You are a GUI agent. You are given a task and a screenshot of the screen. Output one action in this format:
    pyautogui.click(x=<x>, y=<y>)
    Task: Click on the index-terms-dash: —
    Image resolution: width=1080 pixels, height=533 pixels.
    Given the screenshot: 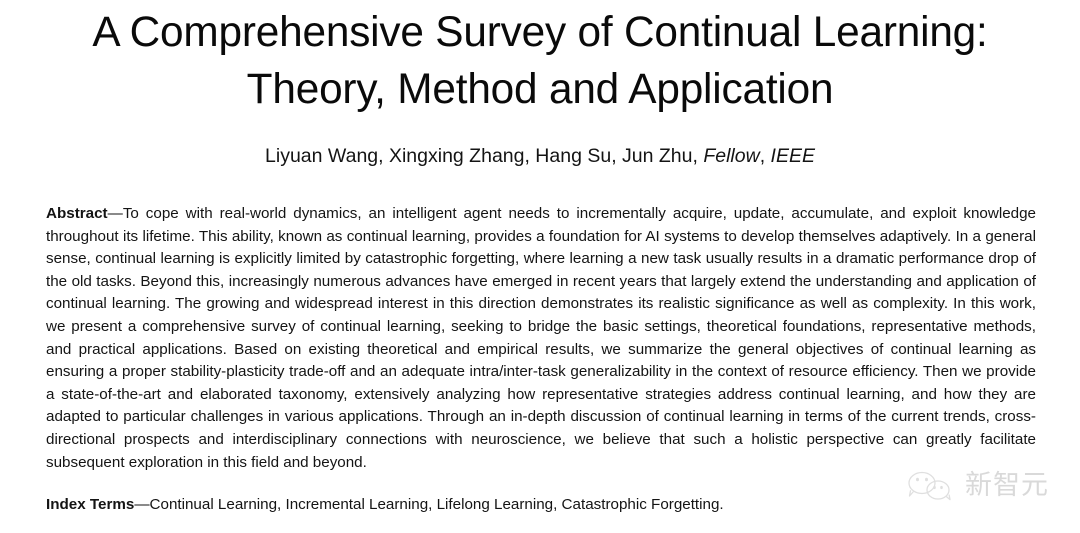 What is the action you would take?
    pyautogui.click(x=142, y=505)
    